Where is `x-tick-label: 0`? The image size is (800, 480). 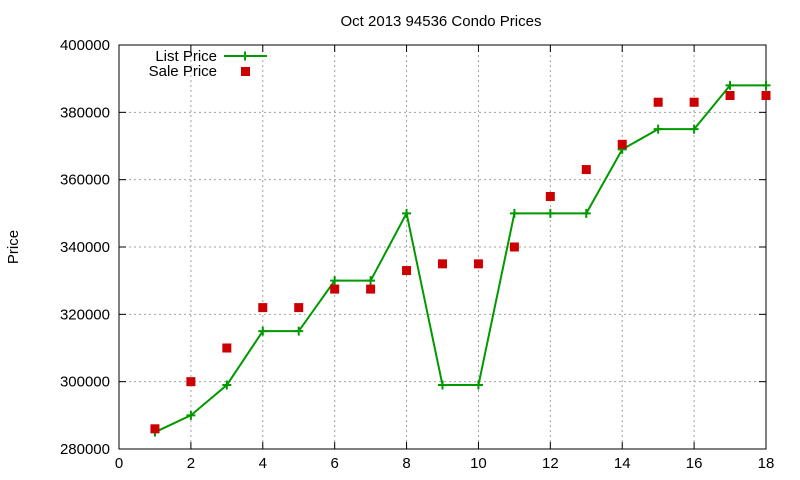
x-tick-label: 0 is located at coordinates (119, 463).